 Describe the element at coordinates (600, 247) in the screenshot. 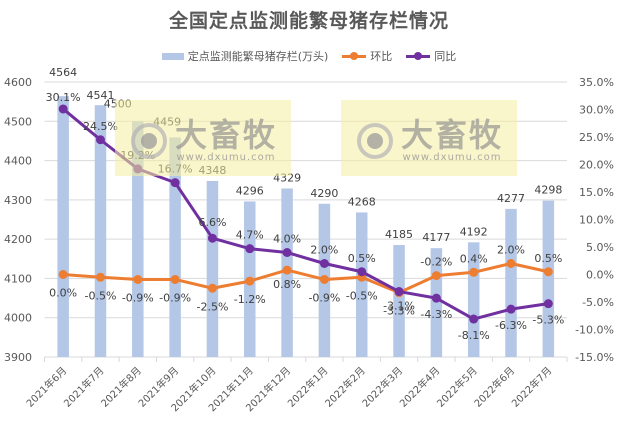

I see `right-axis-tick: 5.0%` at that location.